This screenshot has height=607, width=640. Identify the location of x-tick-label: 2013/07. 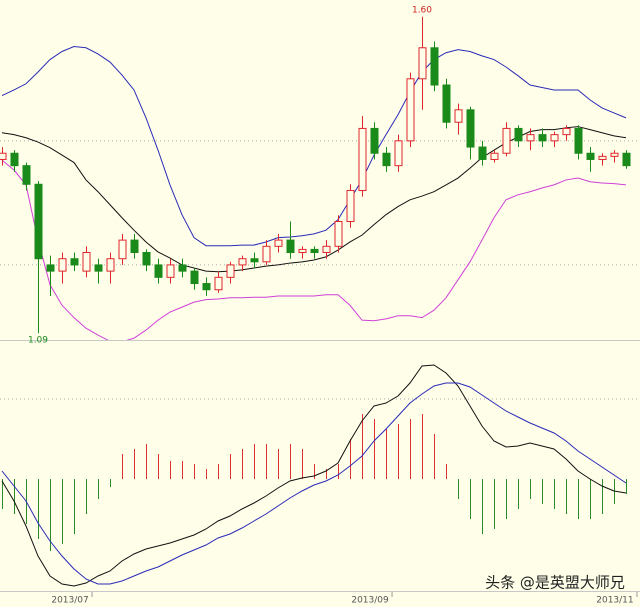
(69, 601).